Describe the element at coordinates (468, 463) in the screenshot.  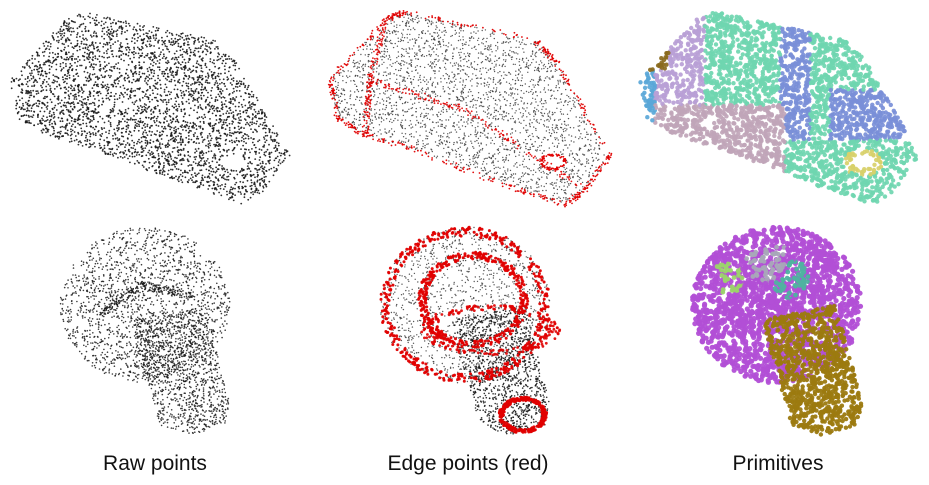
I see `caption-edge-points: Edge points (red)` at that location.